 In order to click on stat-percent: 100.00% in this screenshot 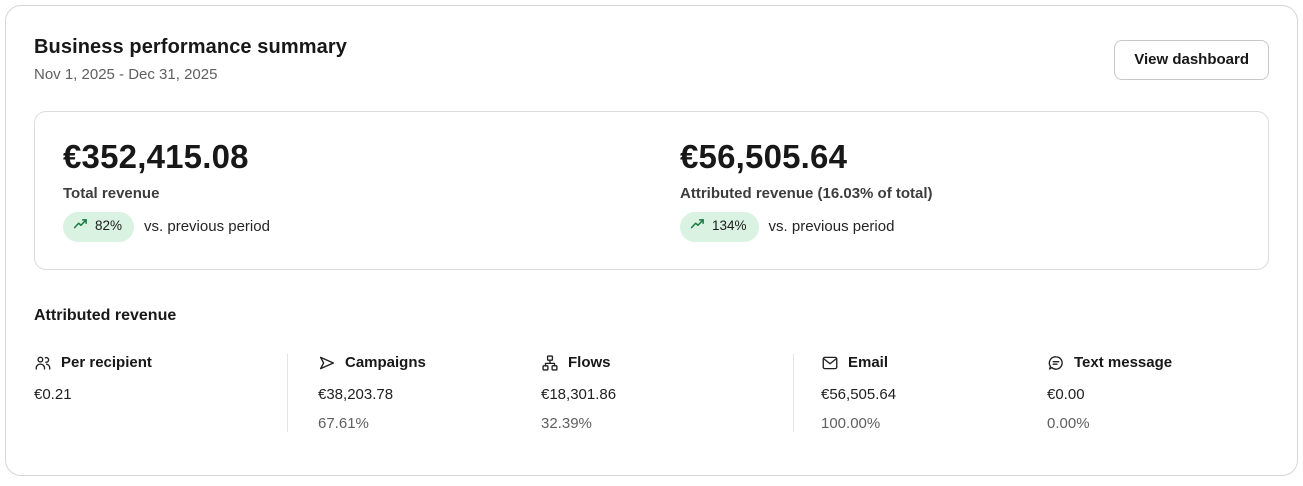, I will do `click(851, 423)`.